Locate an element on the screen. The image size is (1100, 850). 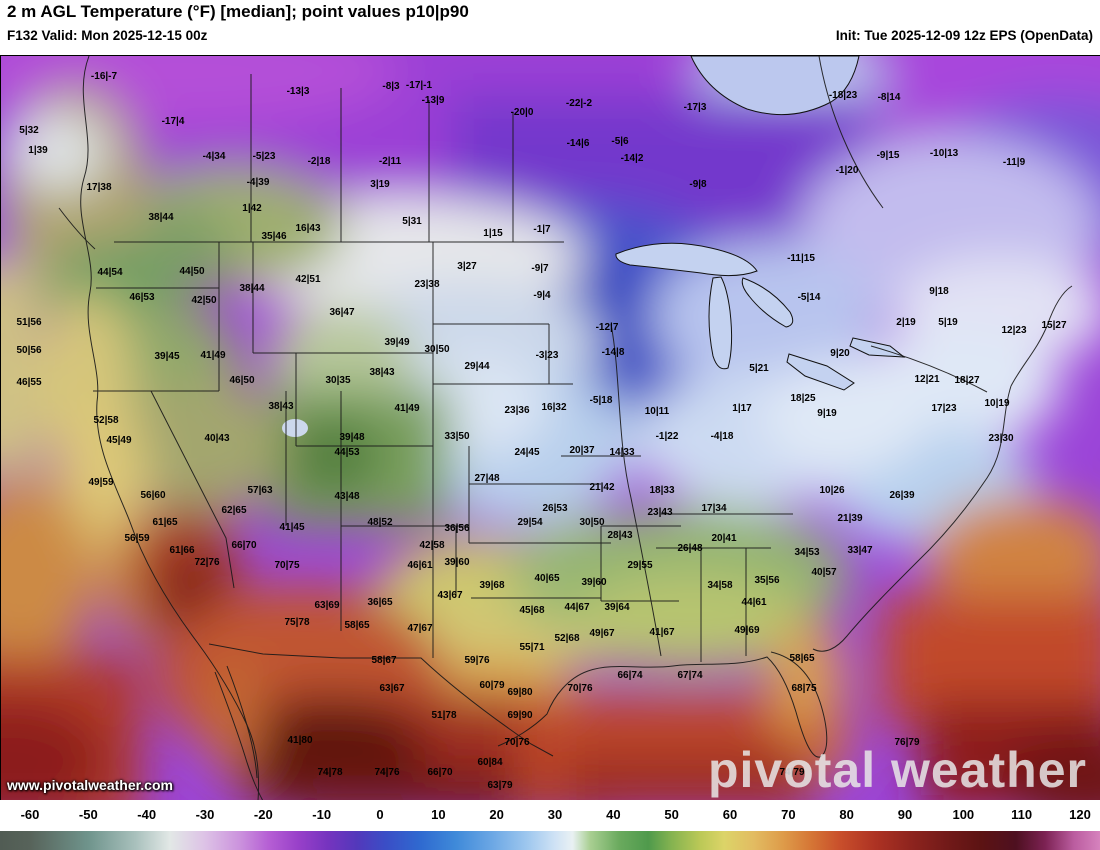
point-value: 34|58 is located at coordinates (720, 585).